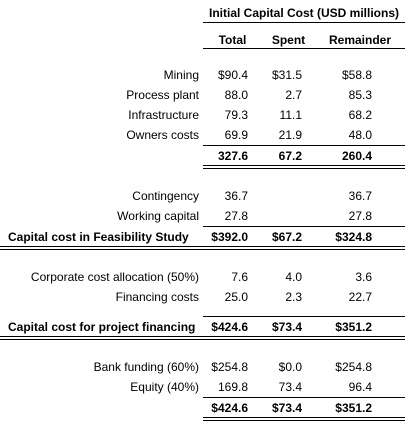 The width and height of the screenshot is (409, 430). Describe the element at coordinates (102, 327) in the screenshot. I see `row-label: Capital cost for project financing` at that location.